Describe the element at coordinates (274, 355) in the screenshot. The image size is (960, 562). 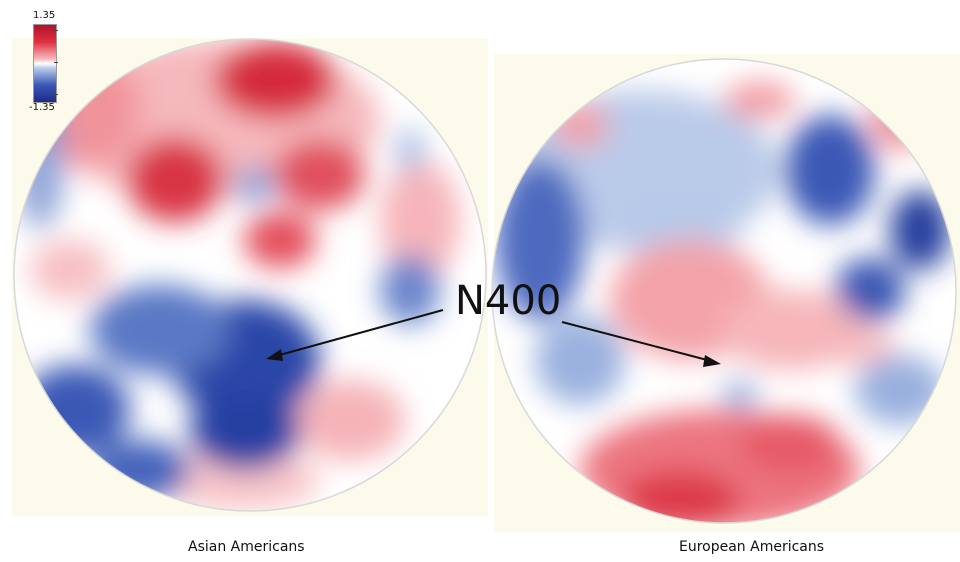
I see `arrow-left-head` at that location.